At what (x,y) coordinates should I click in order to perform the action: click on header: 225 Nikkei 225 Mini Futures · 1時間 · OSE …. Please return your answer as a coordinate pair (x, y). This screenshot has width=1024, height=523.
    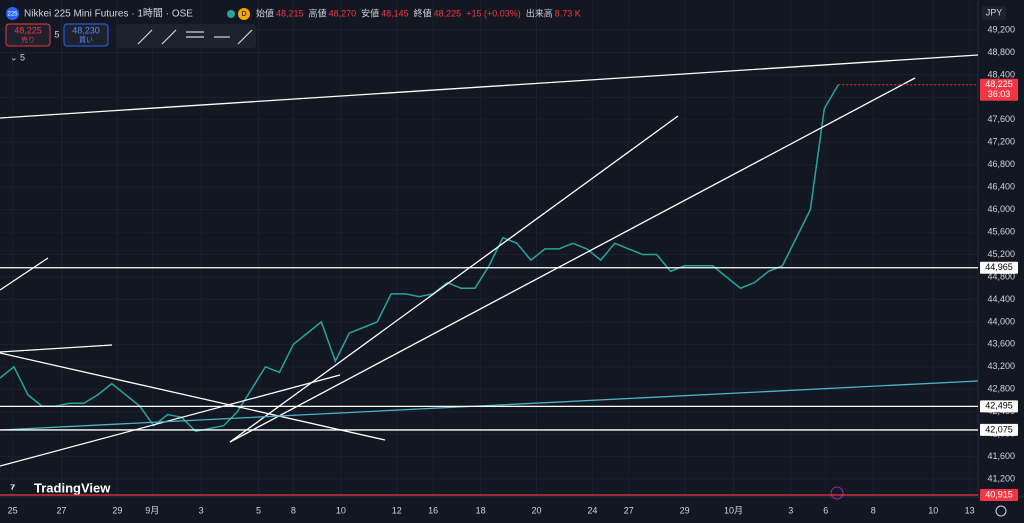
    Looking at the image, I should click on (293, 13).